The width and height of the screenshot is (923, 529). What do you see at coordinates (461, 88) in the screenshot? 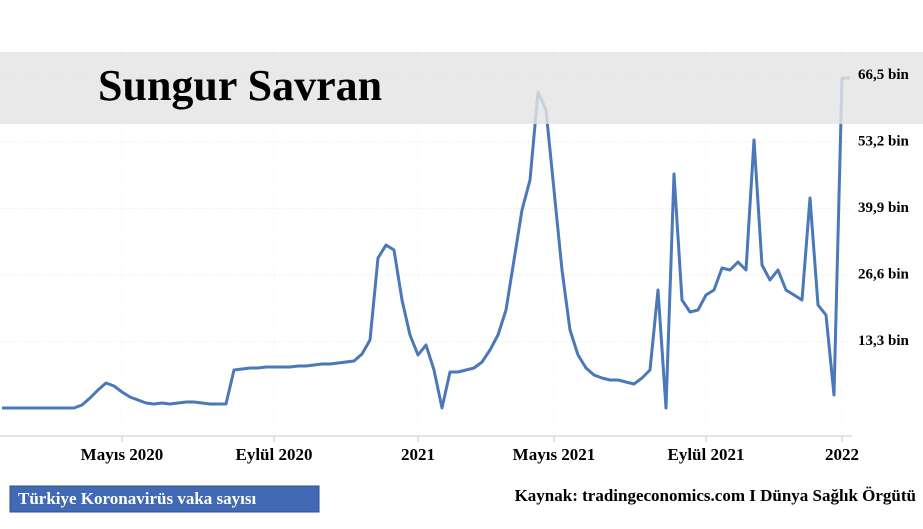
I see `title-band` at bounding box center [461, 88].